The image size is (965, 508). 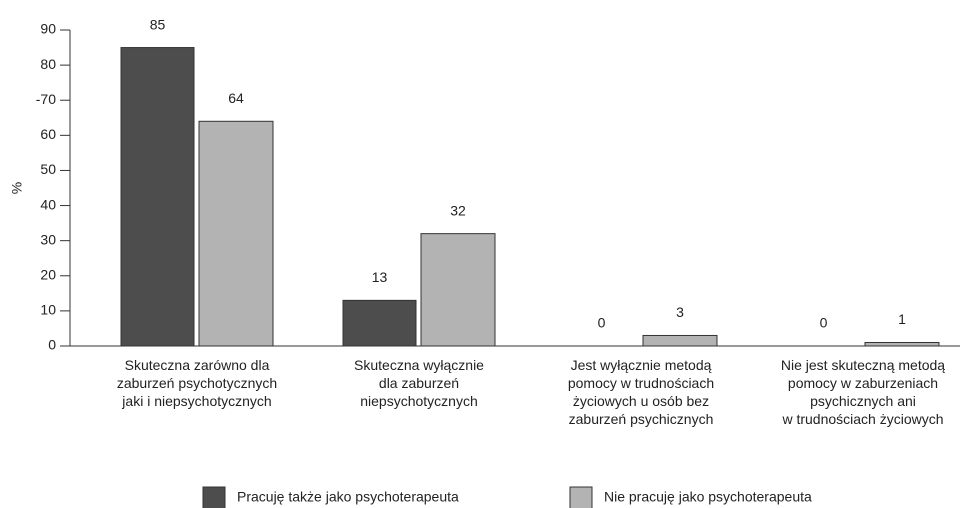 What do you see at coordinates (17, 188) in the screenshot?
I see `y-axis-label: %` at bounding box center [17, 188].